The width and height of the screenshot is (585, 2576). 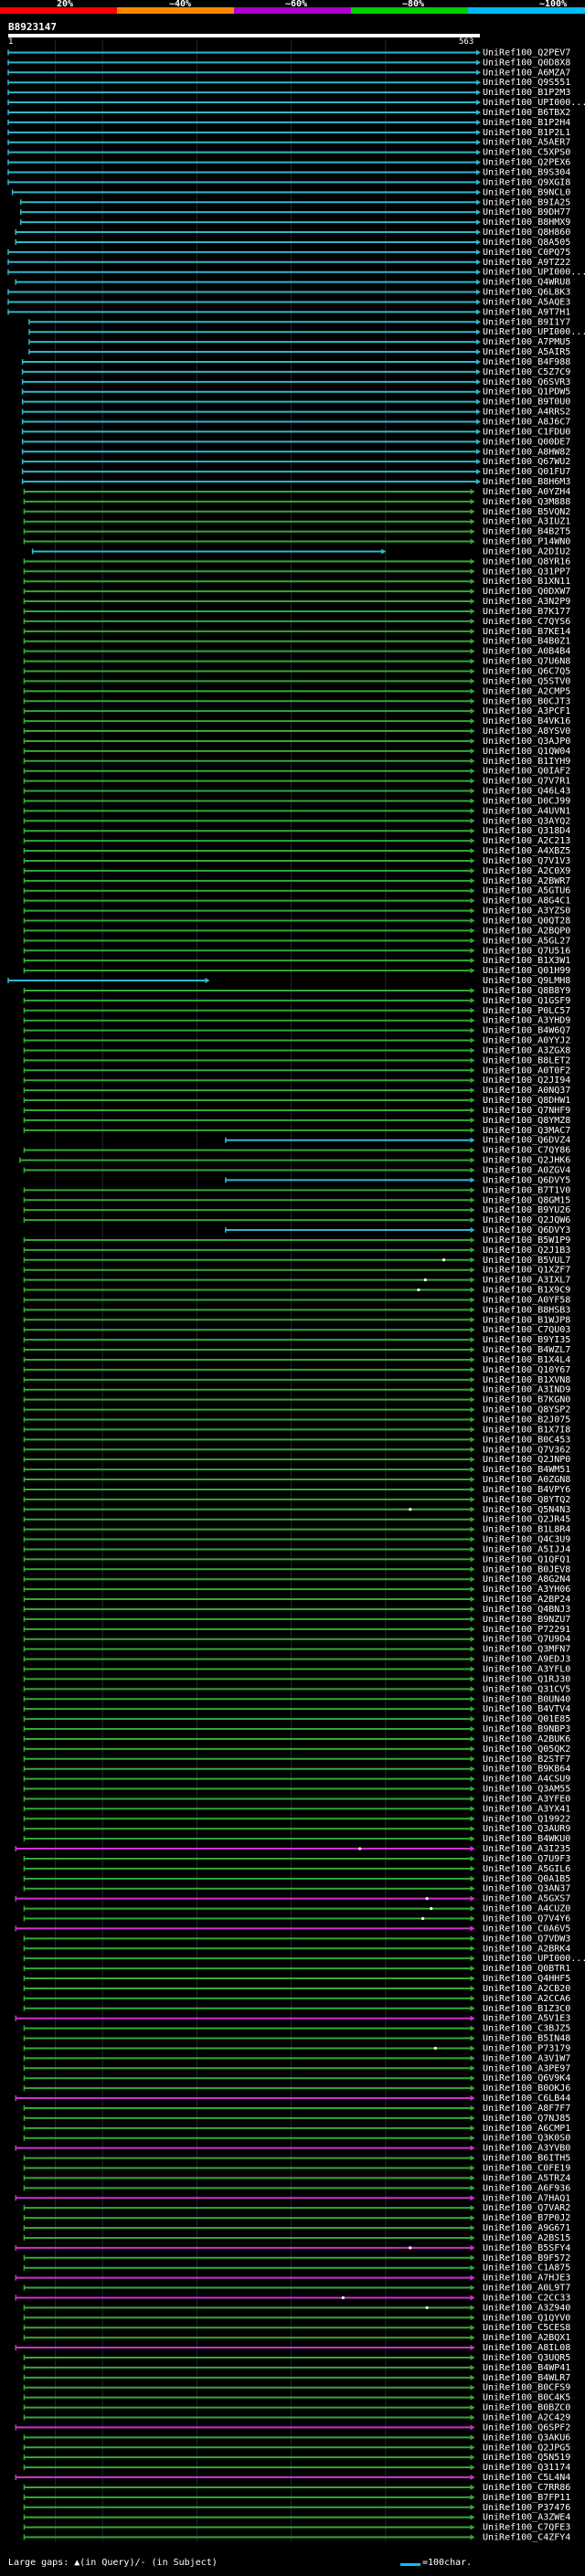 I want to click on hit-label: UniRef100_C5XPS0, so click(x=527, y=153).